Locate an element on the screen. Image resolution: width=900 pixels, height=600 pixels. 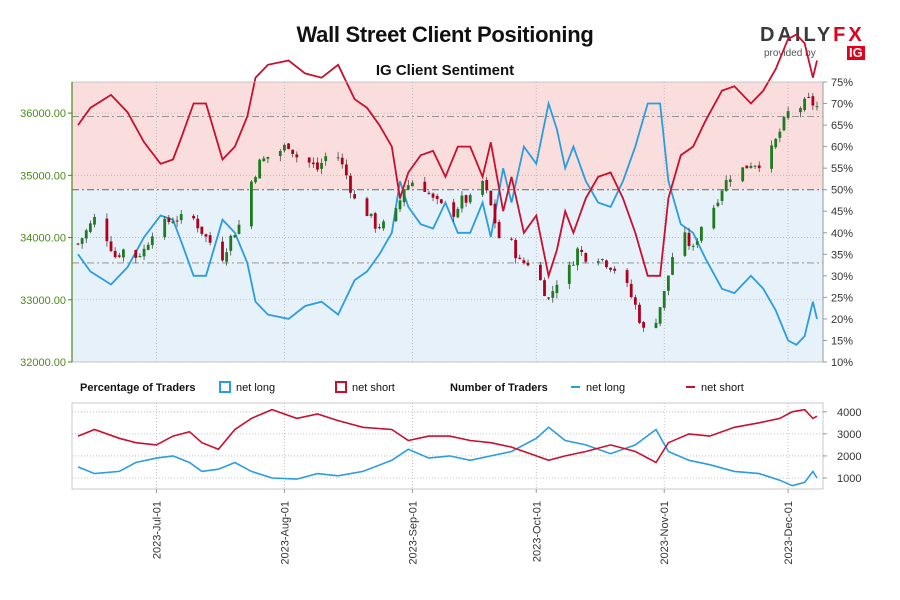
legend-number-heading: Number of Traders is located at coordinates (499, 388).